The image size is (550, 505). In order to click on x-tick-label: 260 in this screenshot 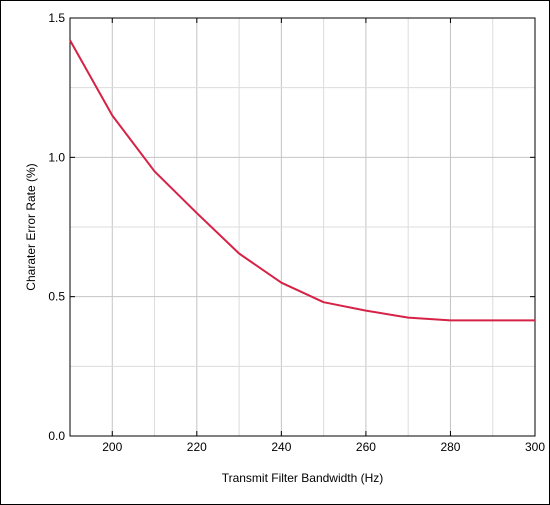, I will do `click(366, 447)`.